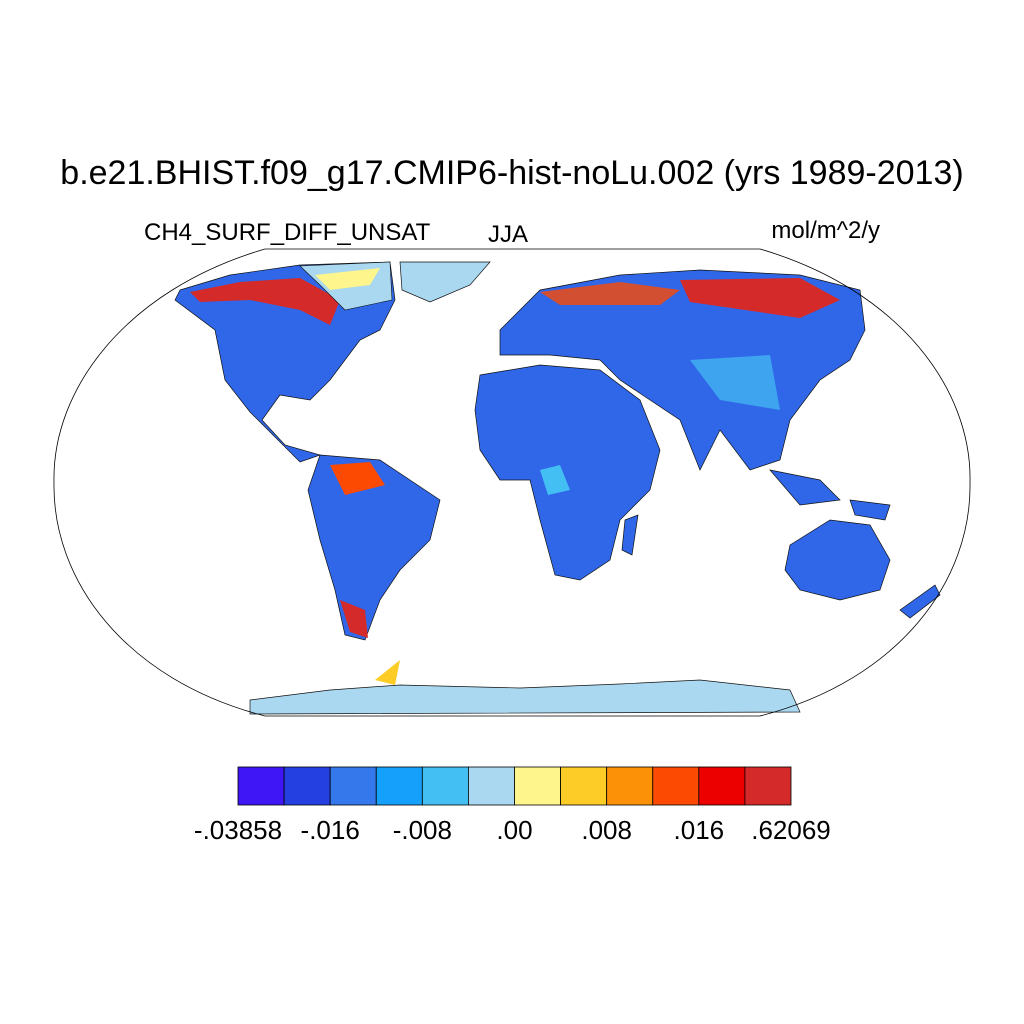 The height and width of the screenshot is (1024, 1024). Describe the element at coordinates (238, 830) in the screenshot. I see `colorbar-label: -.03858` at that location.